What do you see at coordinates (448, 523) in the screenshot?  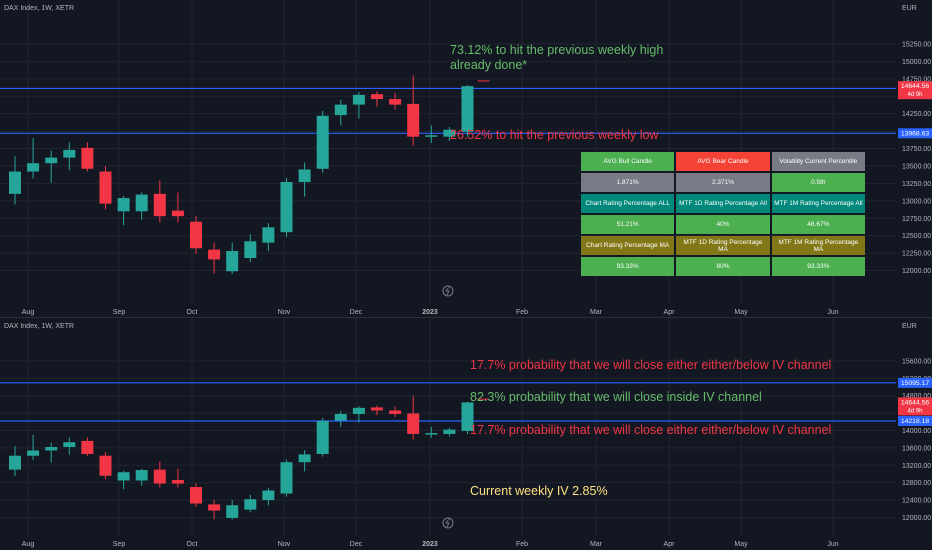 I see `lightning-icon` at bounding box center [448, 523].